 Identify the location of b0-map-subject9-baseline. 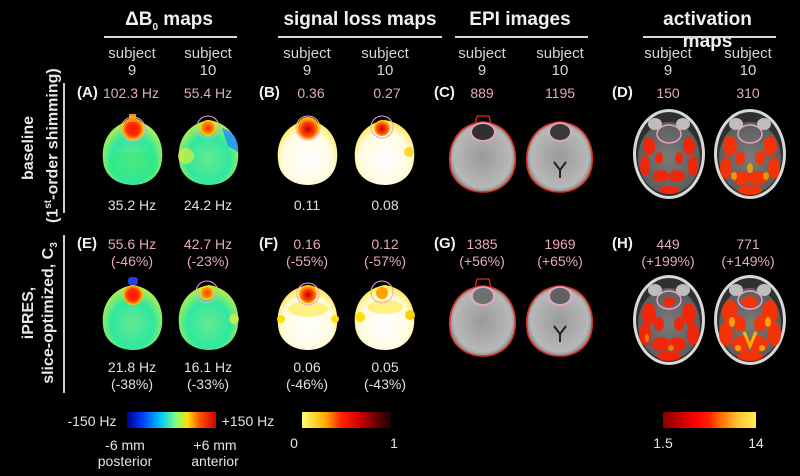
(132, 149).